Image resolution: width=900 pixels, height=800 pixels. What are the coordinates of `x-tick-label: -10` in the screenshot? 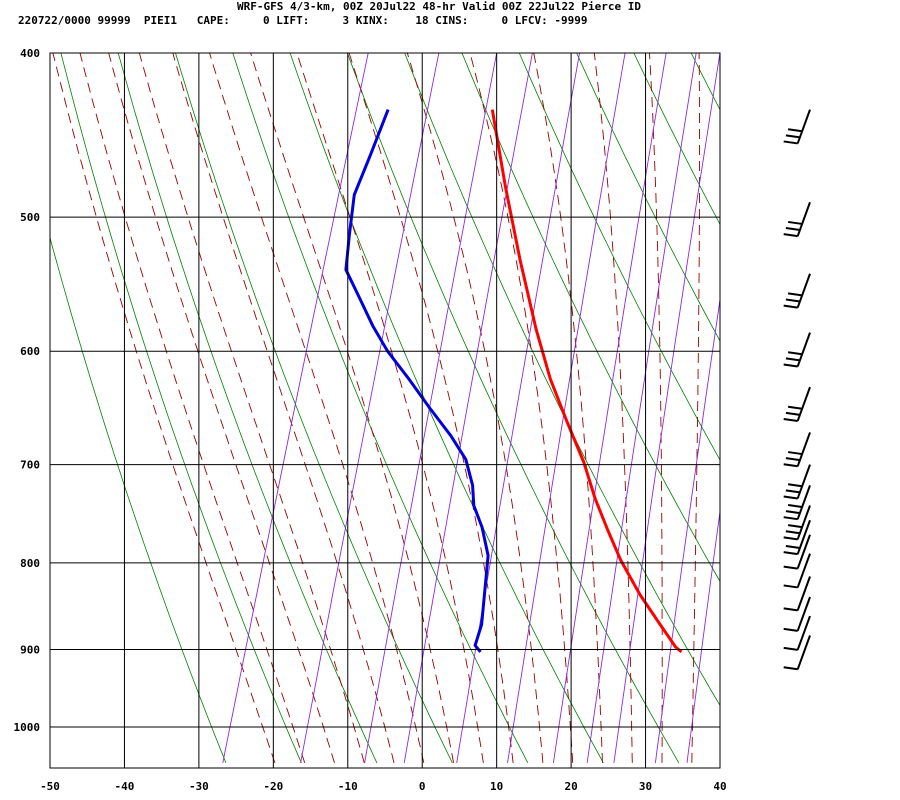 It's located at (348, 786).